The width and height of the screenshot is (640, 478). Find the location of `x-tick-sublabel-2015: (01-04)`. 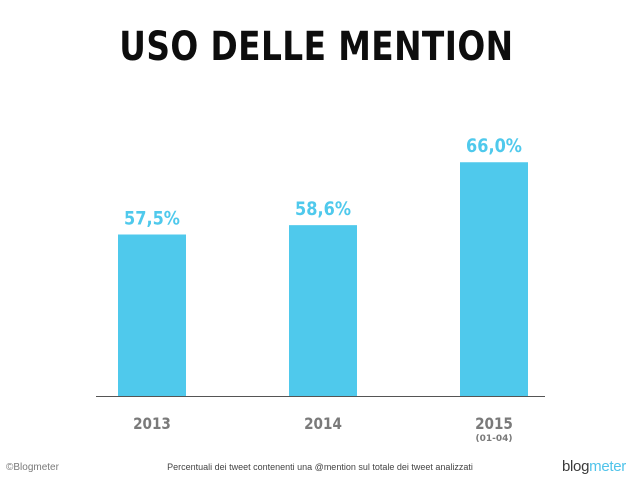

x-tick-sublabel-2015: (01-04) is located at coordinates (493, 439).